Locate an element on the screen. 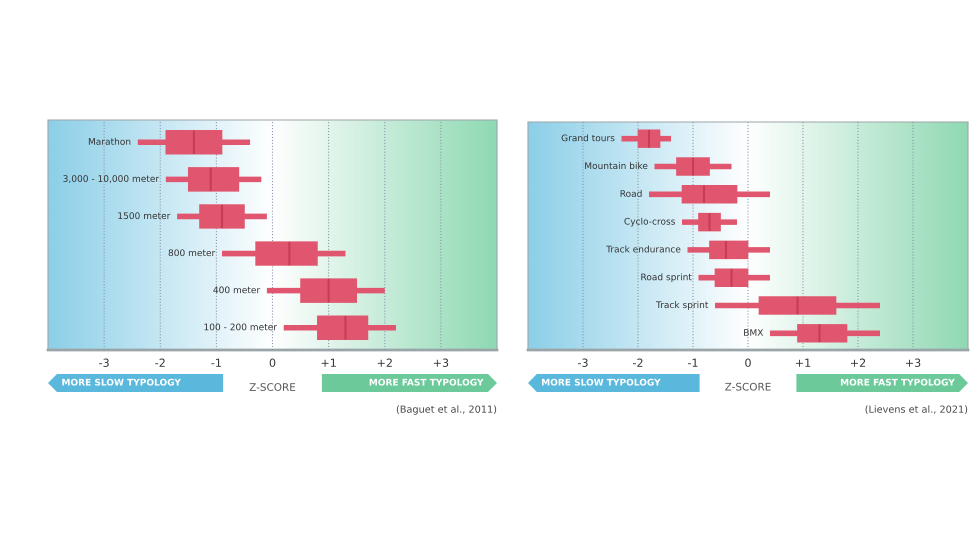 This screenshot has height=546, width=976. y-tick-label: 3,000 - 10,000 meter is located at coordinates (111, 179).